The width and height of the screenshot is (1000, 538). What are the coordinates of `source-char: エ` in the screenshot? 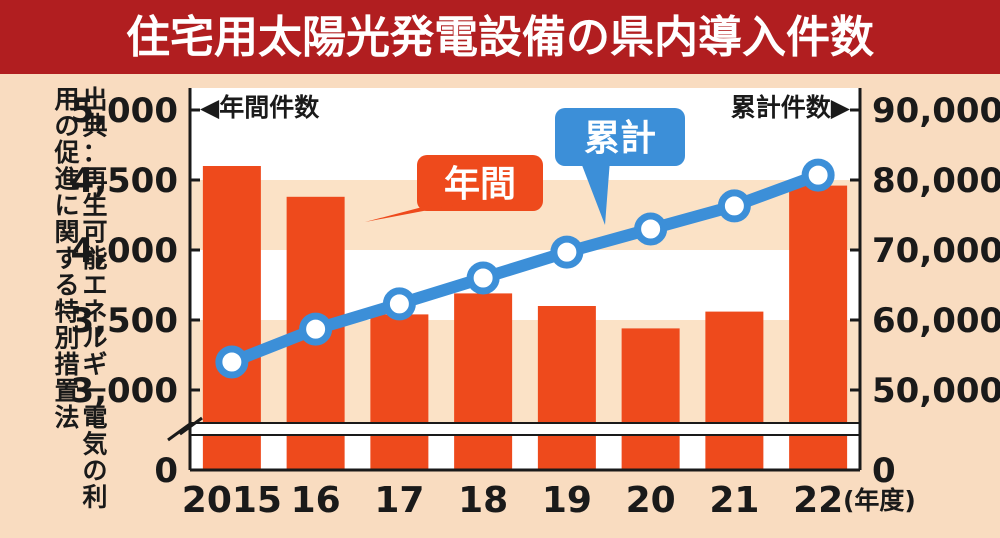 It's located at (94, 285).